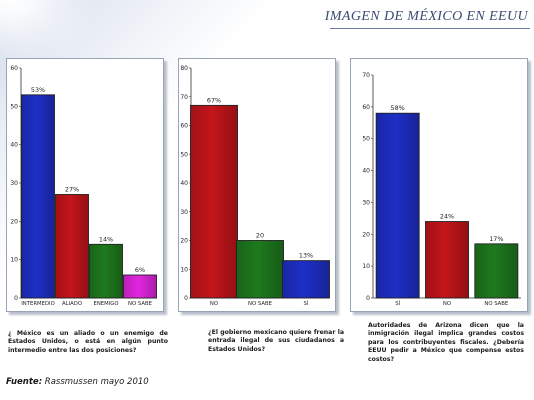 The height and width of the screenshot is (400, 534). I want to click on value-label: 27%, so click(72, 190).